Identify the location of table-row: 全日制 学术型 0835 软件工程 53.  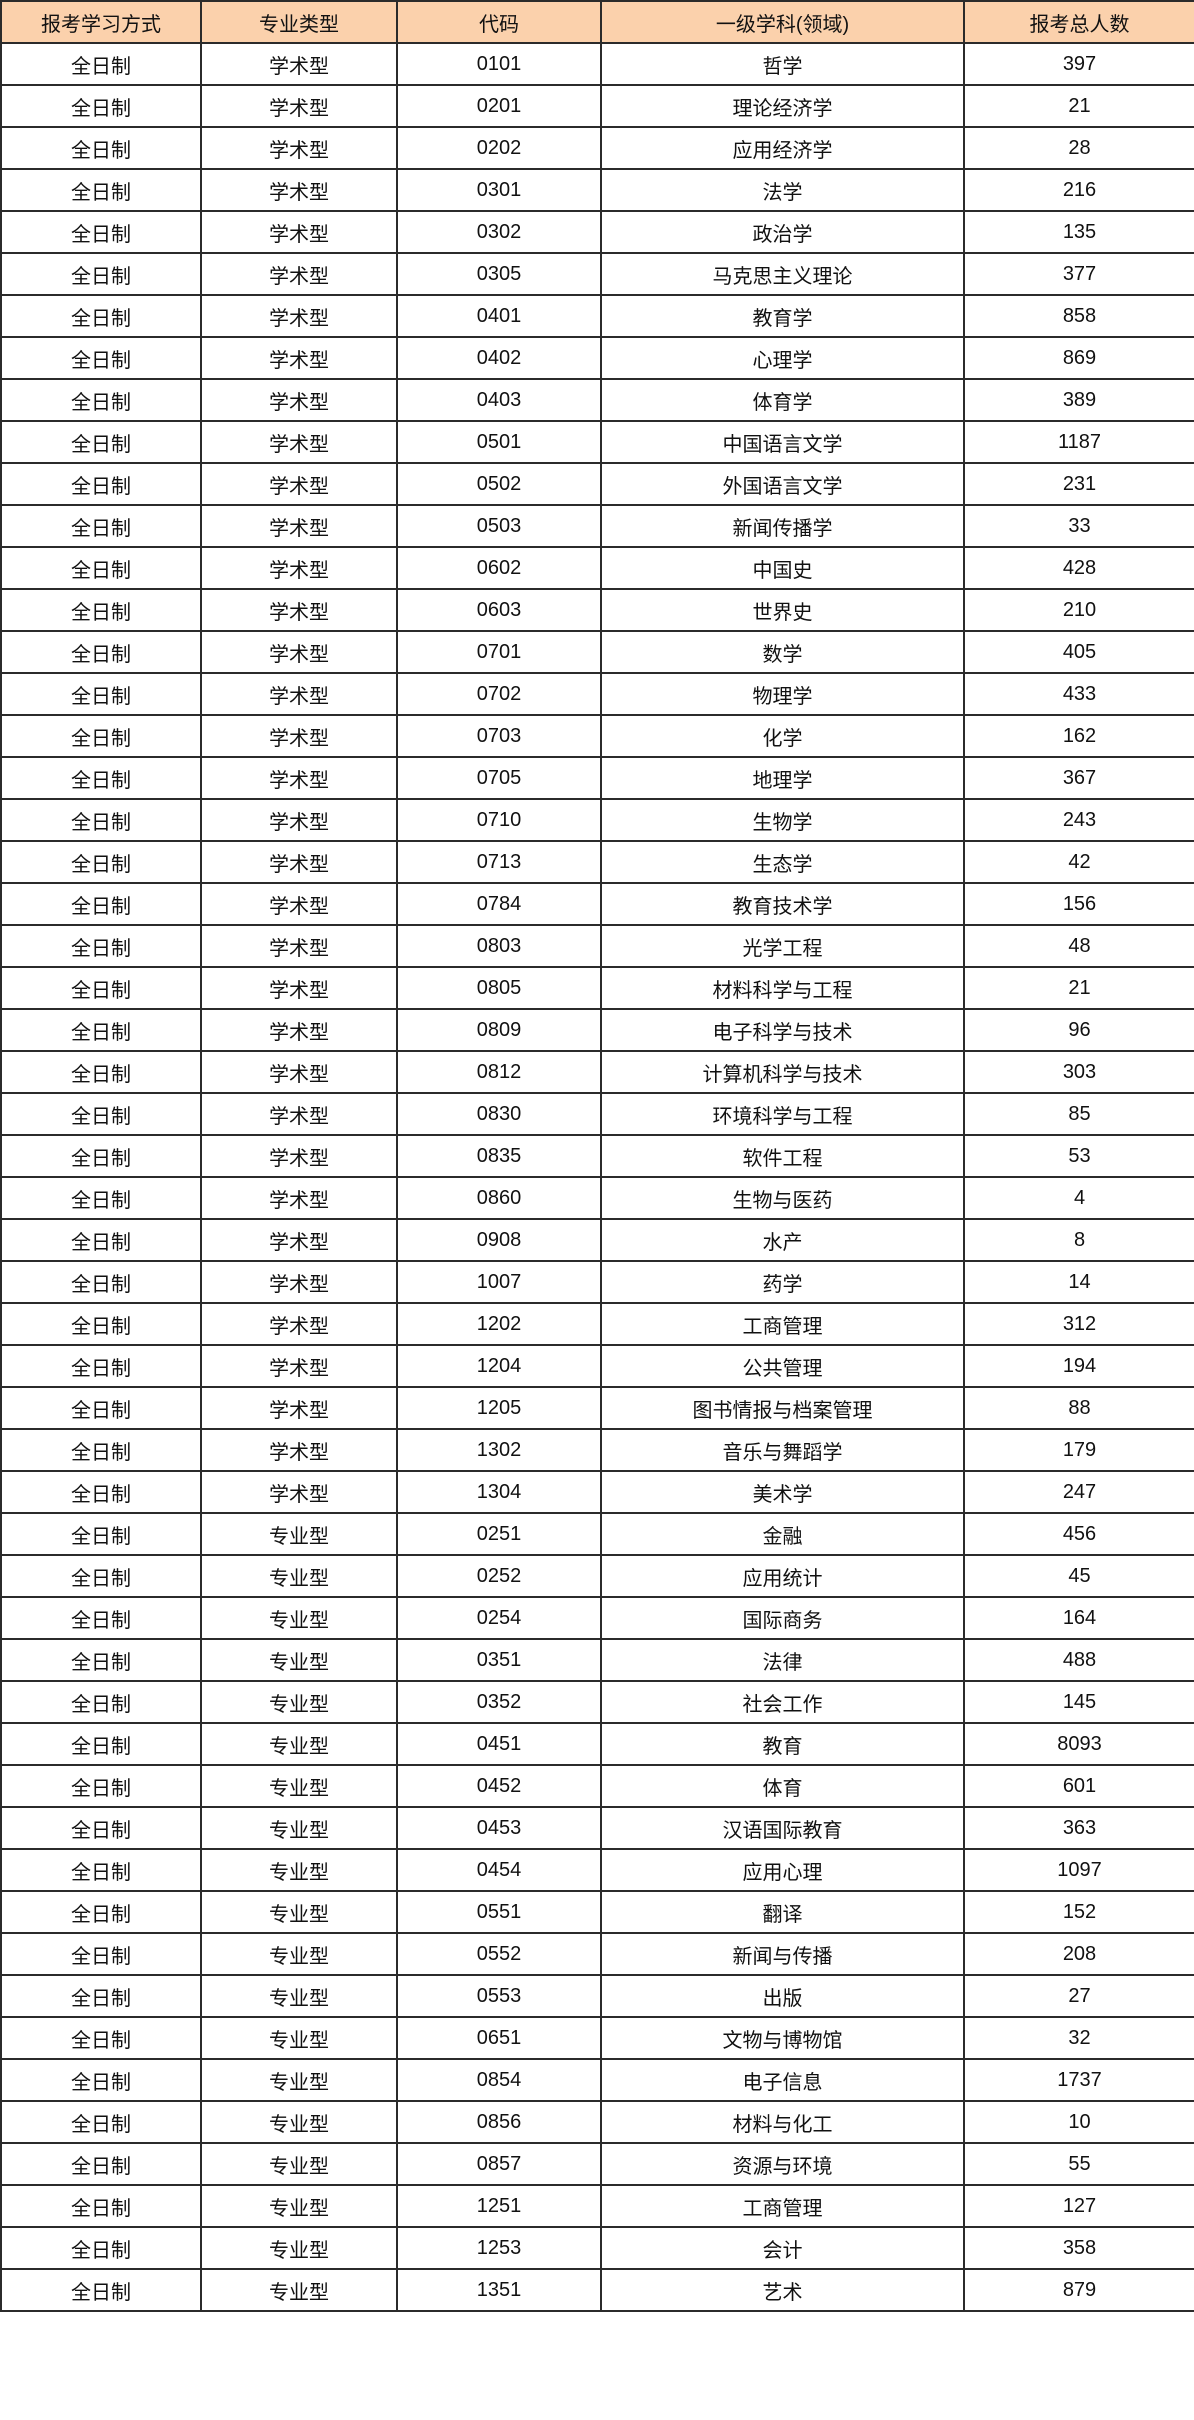
(597, 1156).